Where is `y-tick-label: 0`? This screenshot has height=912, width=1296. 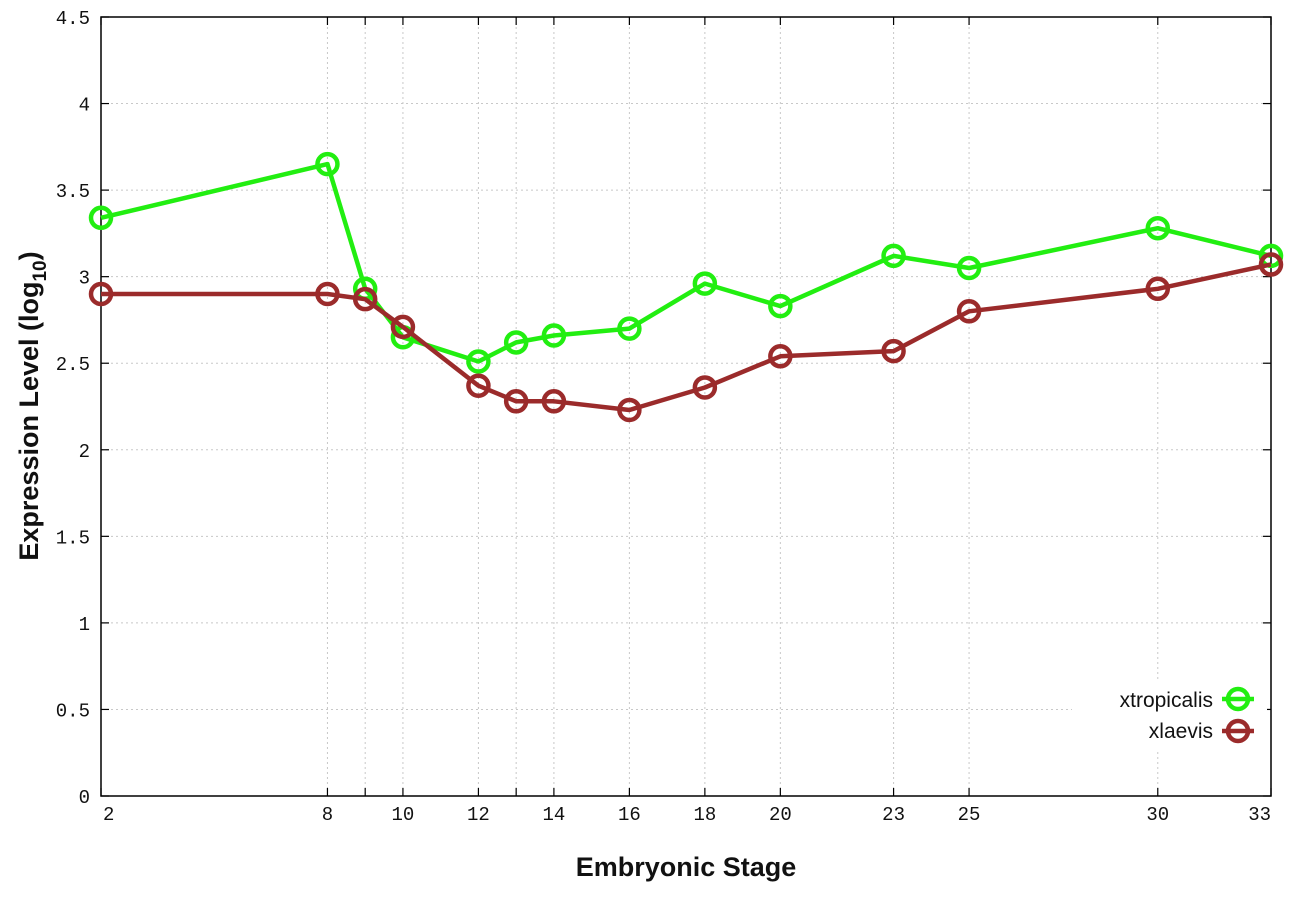 y-tick-label: 0 is located at coordinates (84, 798).